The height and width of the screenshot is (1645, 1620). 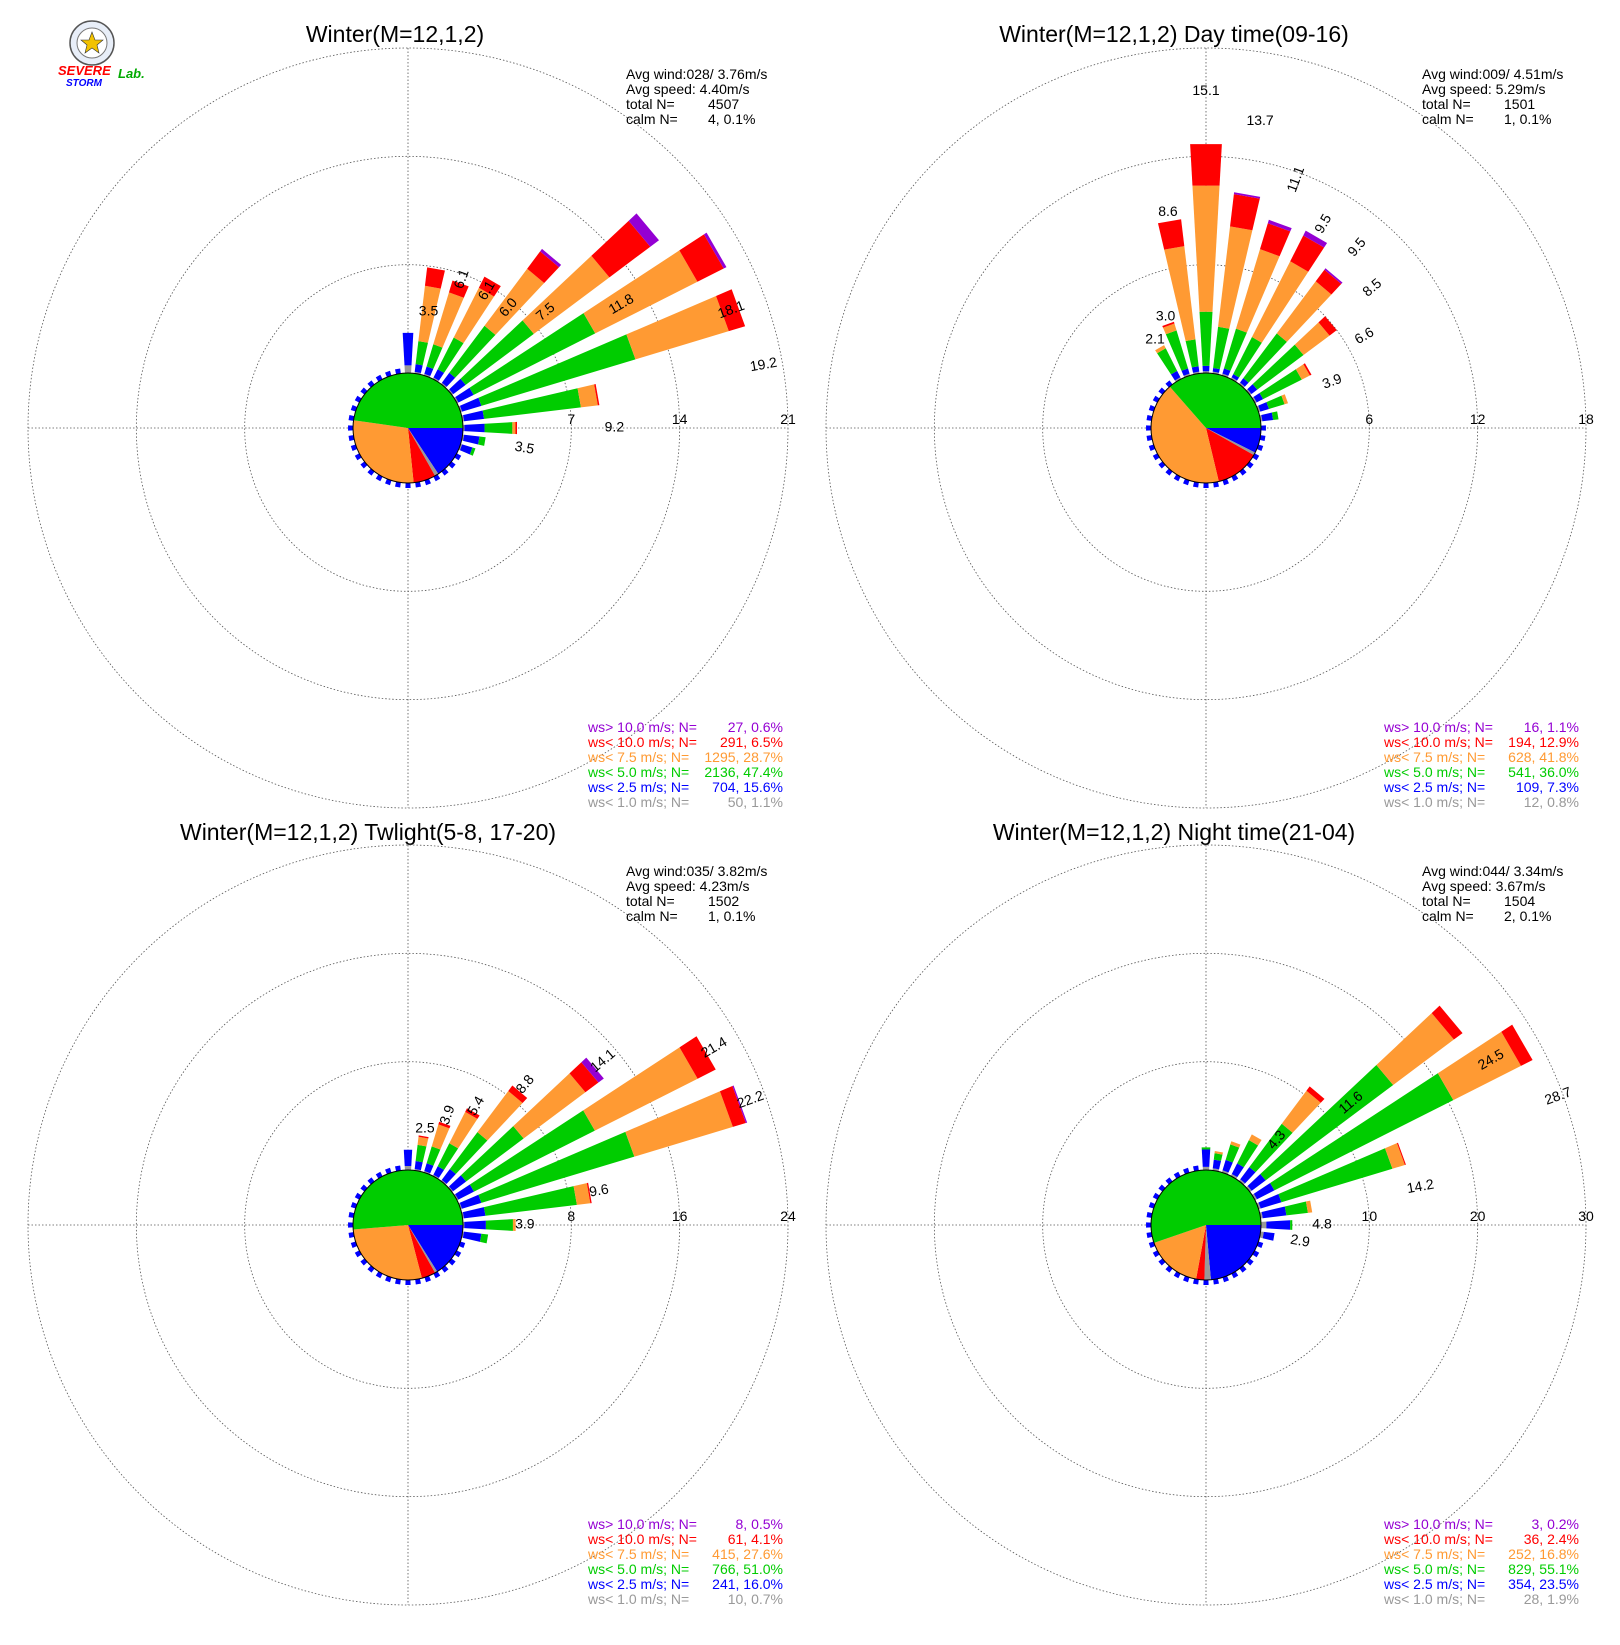 I want to click on legend-label: ws< 1.0 m/s; N=, so click(x=638, y=1599).